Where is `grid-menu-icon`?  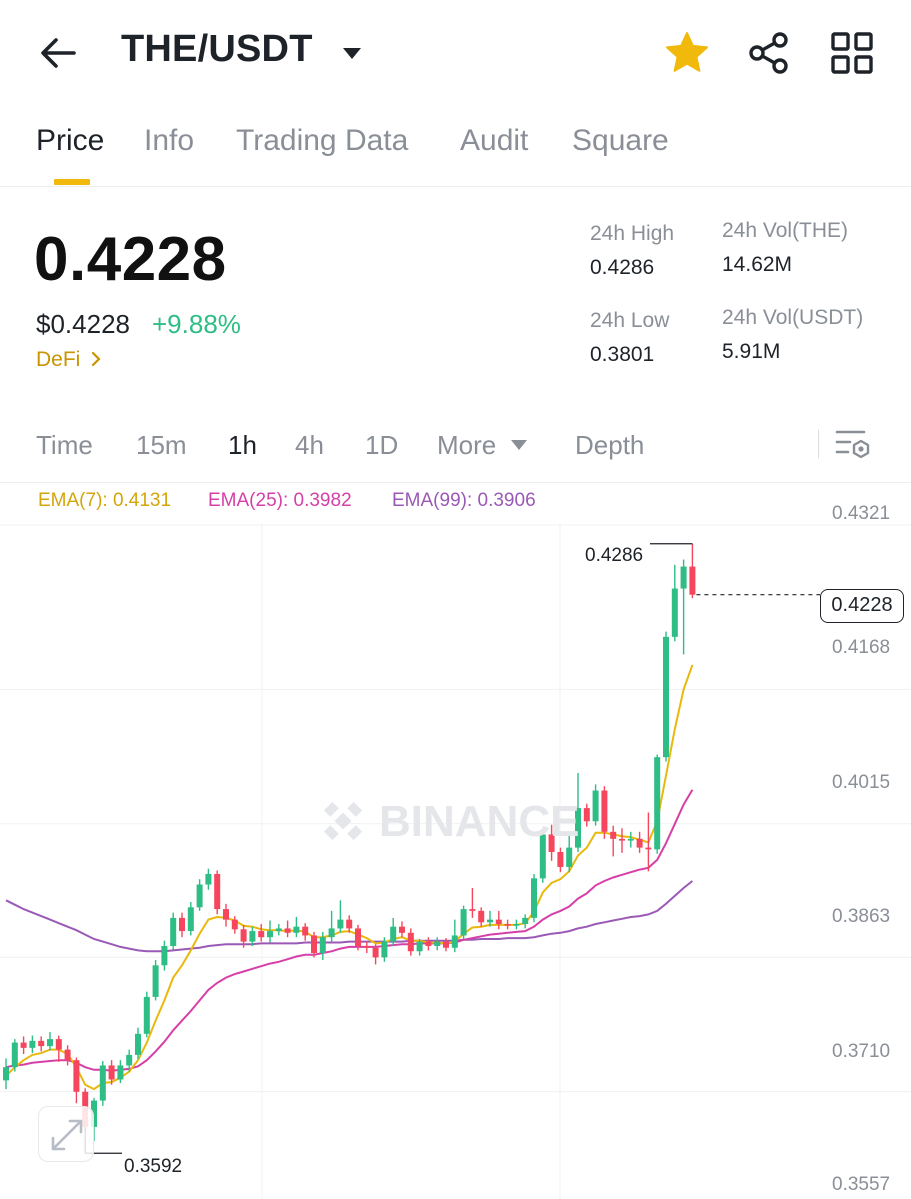
grid-menu-icon is located at coordinates (852, 53).